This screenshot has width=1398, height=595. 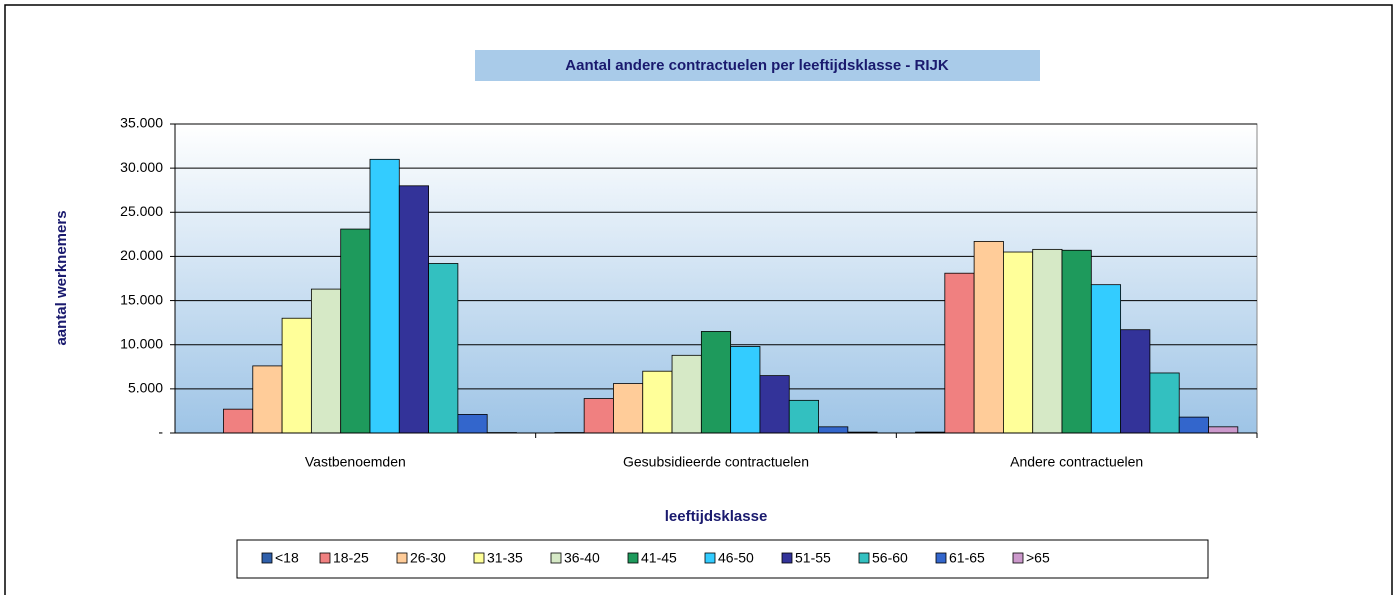 What do you see at coordinates (428, 558) in the screenshot?
I see `legend-label: 26-30` at bounding box center [428, 558].